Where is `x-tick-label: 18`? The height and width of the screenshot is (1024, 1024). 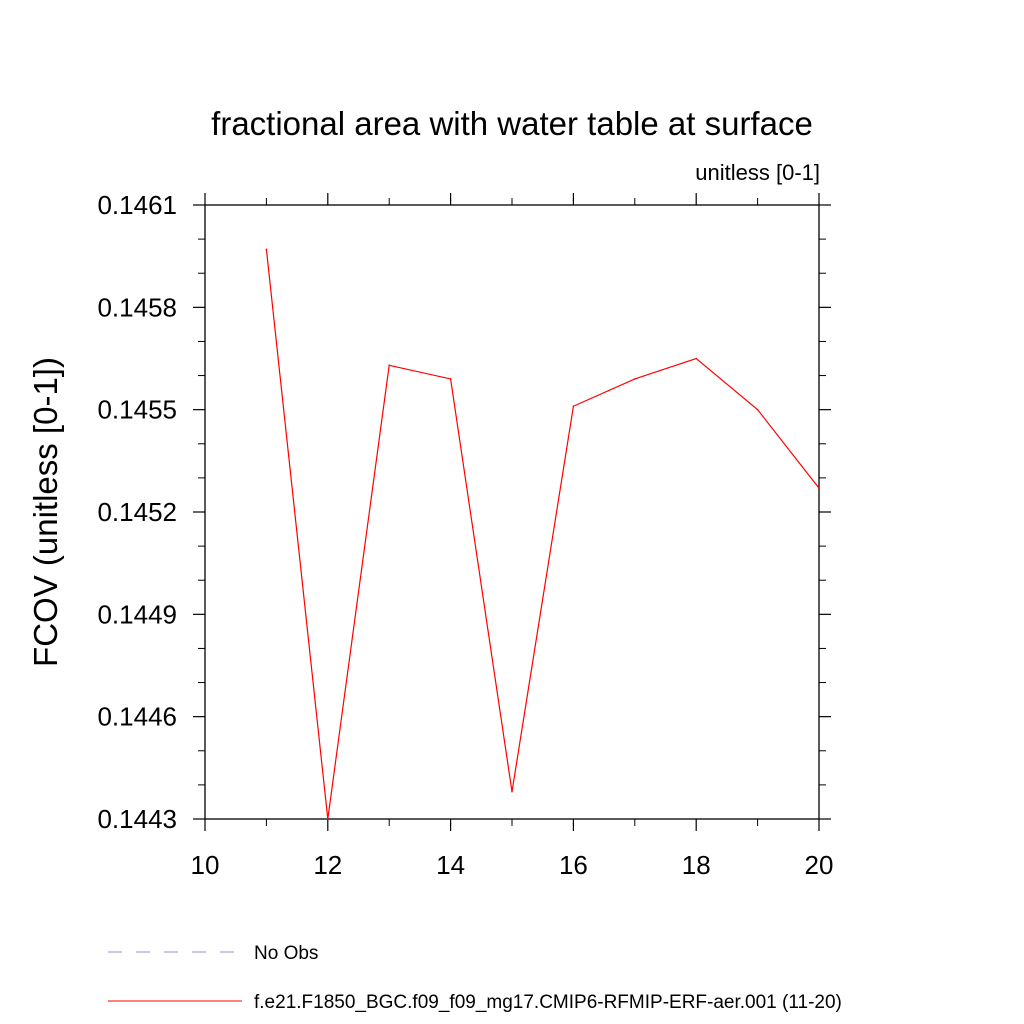 x-tick-label: 18 is located at coordinates (696, 865).